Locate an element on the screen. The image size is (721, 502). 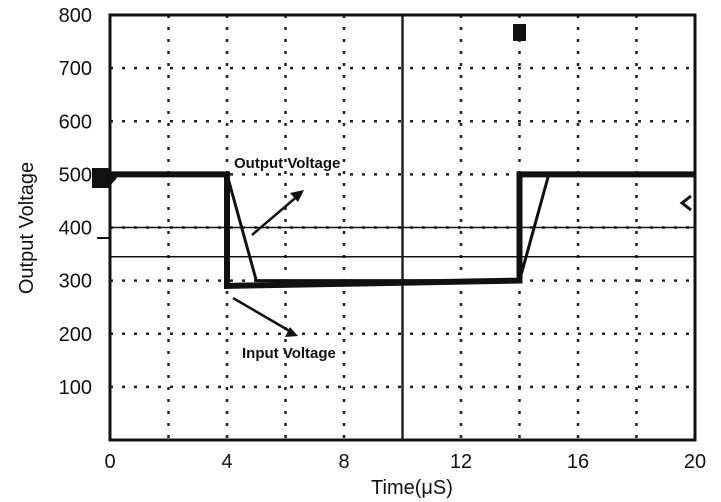
trigger-marker-icon is located at coordinates (519, 32).